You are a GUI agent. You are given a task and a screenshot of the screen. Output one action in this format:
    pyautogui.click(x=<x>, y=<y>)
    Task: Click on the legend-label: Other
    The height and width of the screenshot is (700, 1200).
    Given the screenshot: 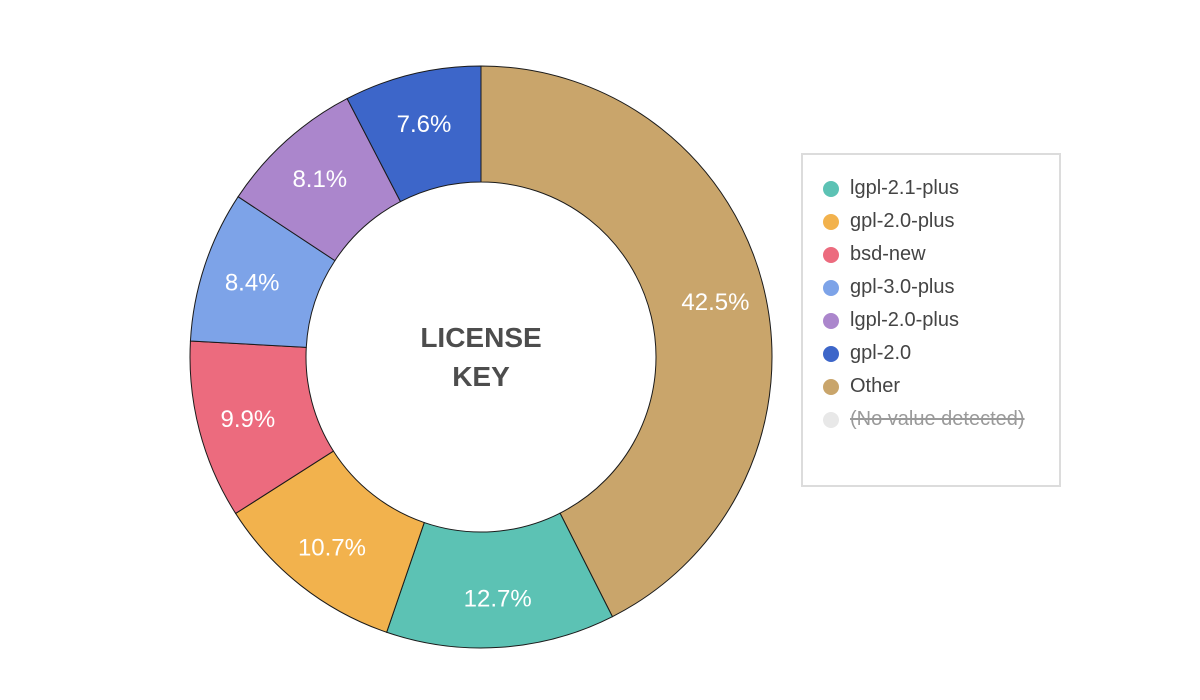 What is the action you would take?
    pyautogui.click(x=875, y=386)
    